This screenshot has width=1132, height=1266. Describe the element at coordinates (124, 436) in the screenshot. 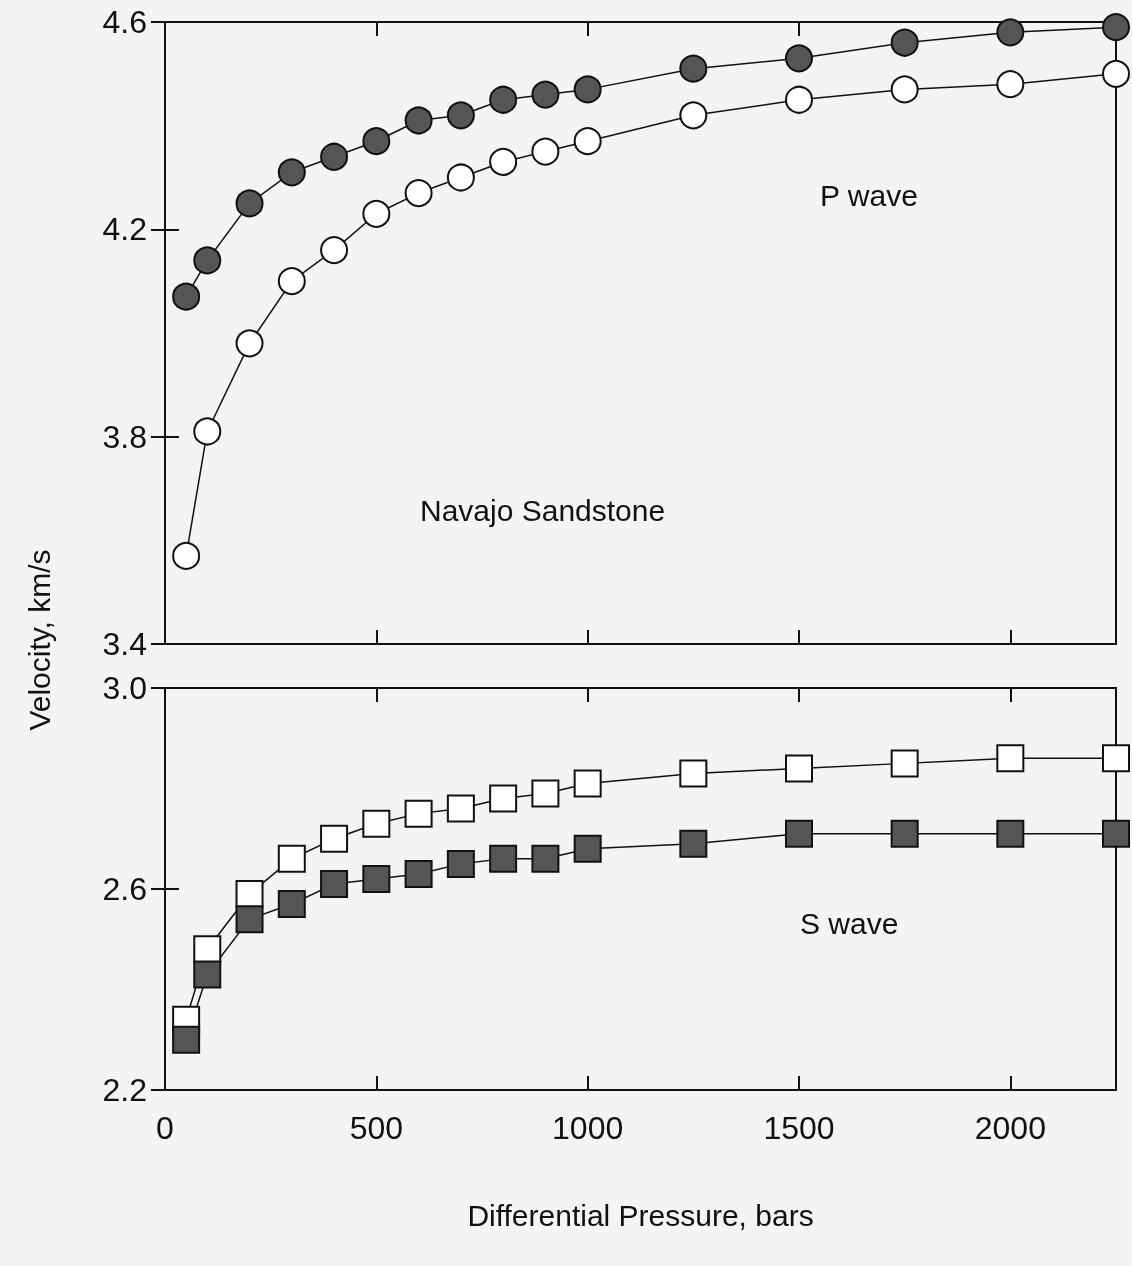

I see `y-tick-label: 3.8` at that location.